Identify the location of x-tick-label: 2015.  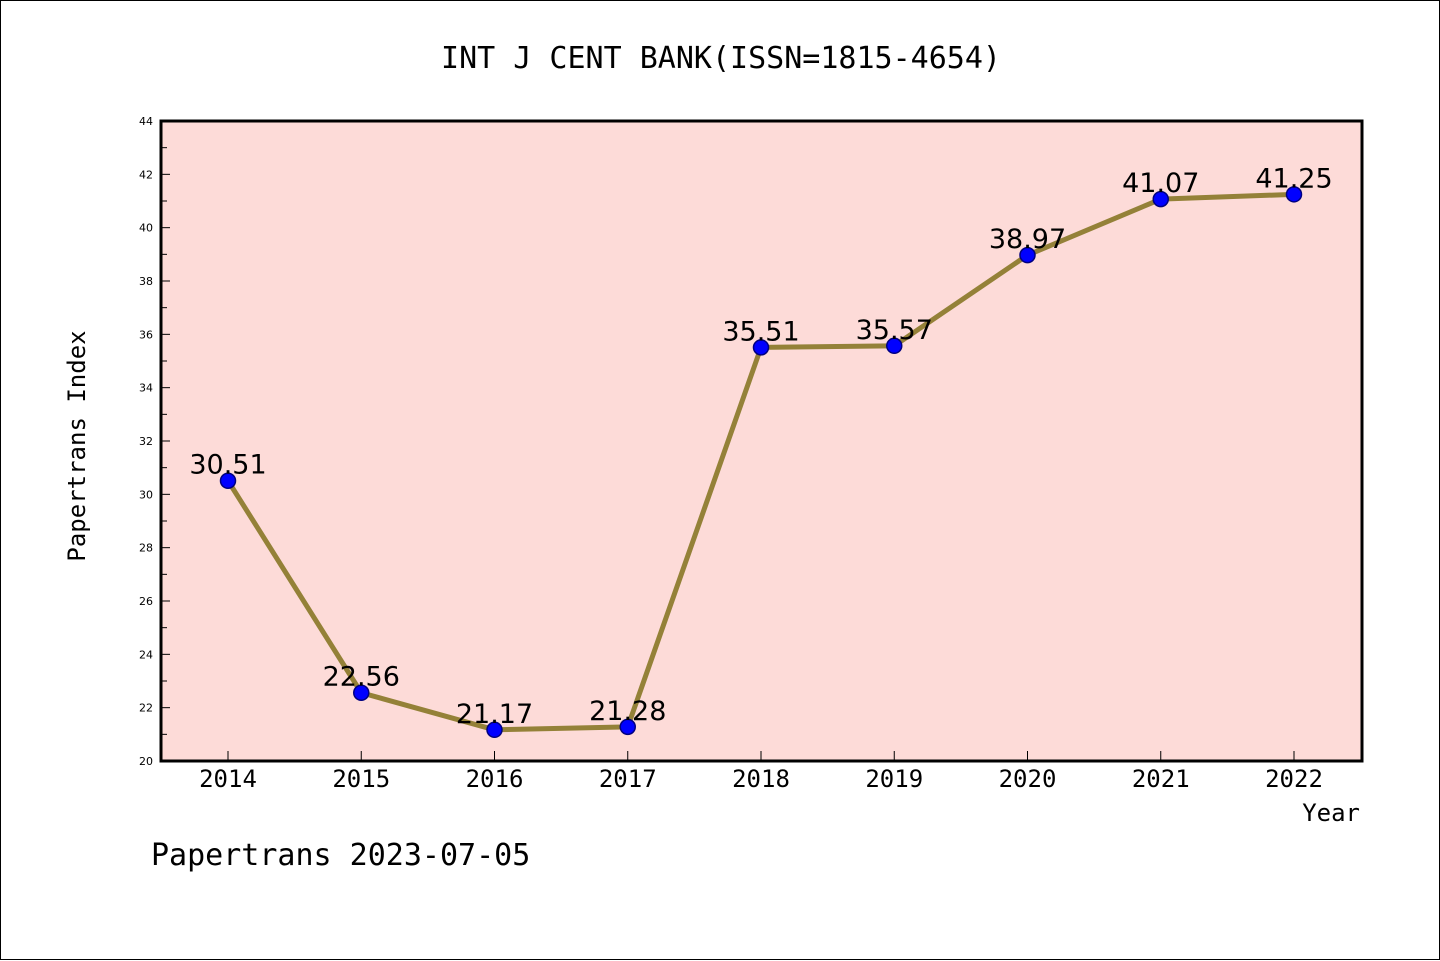
(361, 779).